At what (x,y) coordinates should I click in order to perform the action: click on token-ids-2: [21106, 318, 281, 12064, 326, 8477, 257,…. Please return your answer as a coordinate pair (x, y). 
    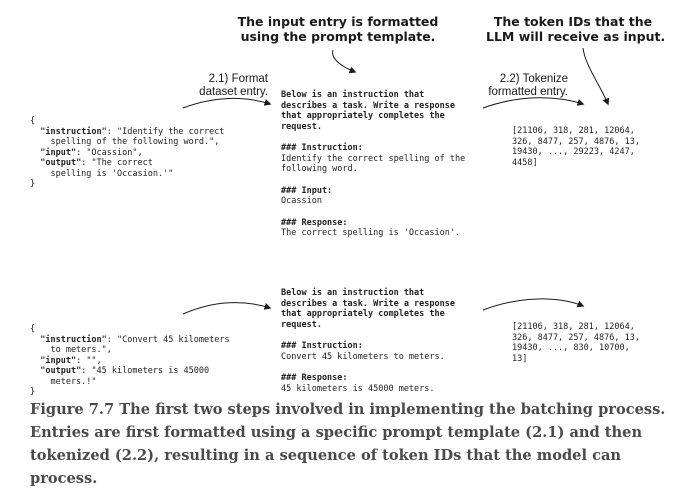
    Looking at the image, I should click on (576, 343).